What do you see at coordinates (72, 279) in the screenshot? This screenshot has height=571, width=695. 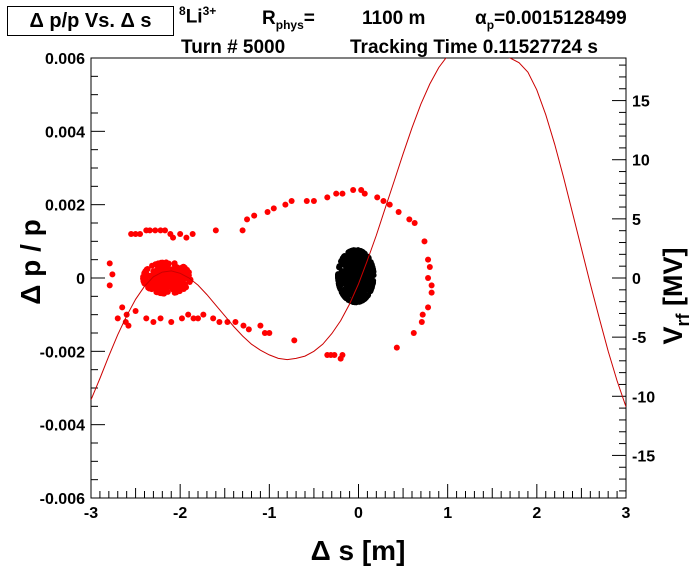 I see `y-axis-ticks: -0.006 -0.004 -0.002 0 0.002 0.004 0.006` at bounding box center [72, 279].